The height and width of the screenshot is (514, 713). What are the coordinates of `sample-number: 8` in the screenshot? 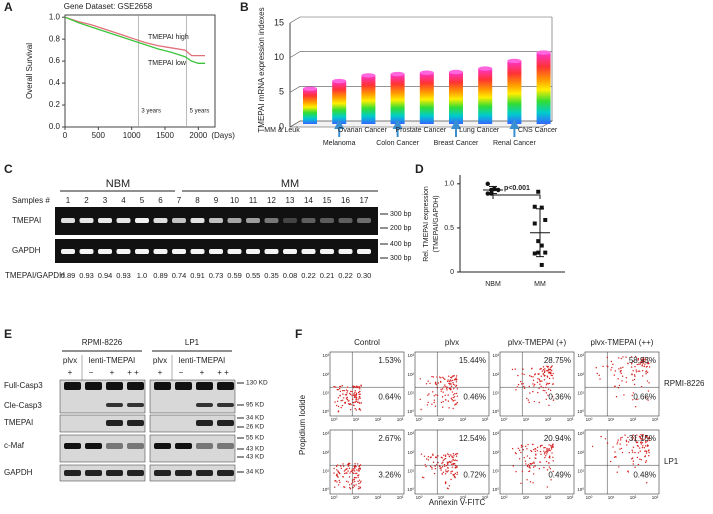 It's located at (197, 200).